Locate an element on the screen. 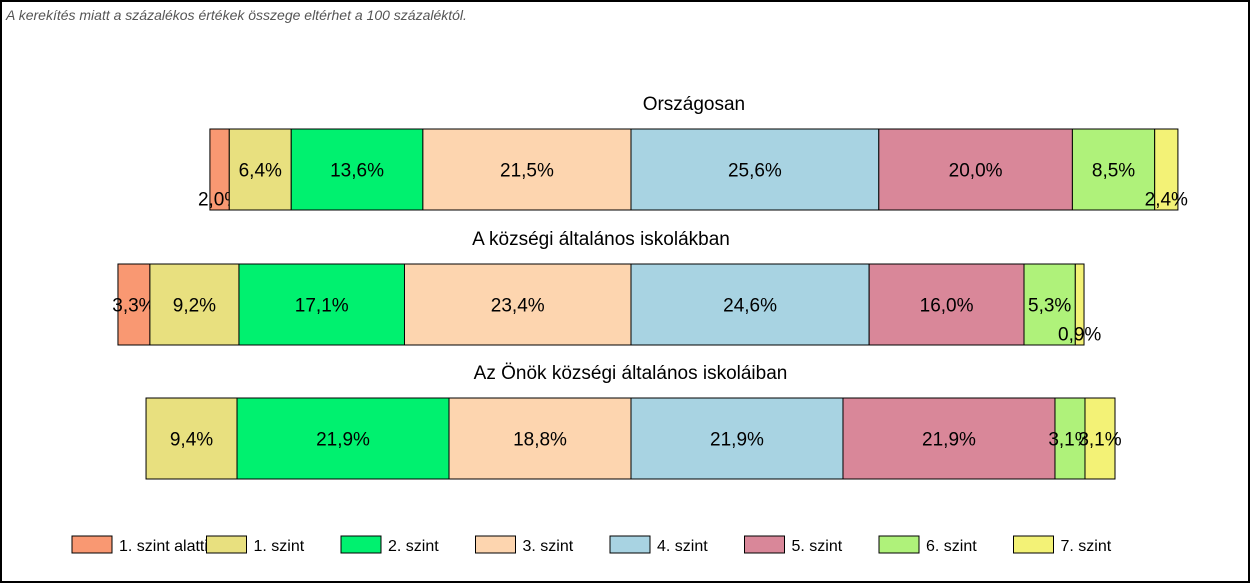  legend-label-3: 2. szint is located at coordinates (413, 546).